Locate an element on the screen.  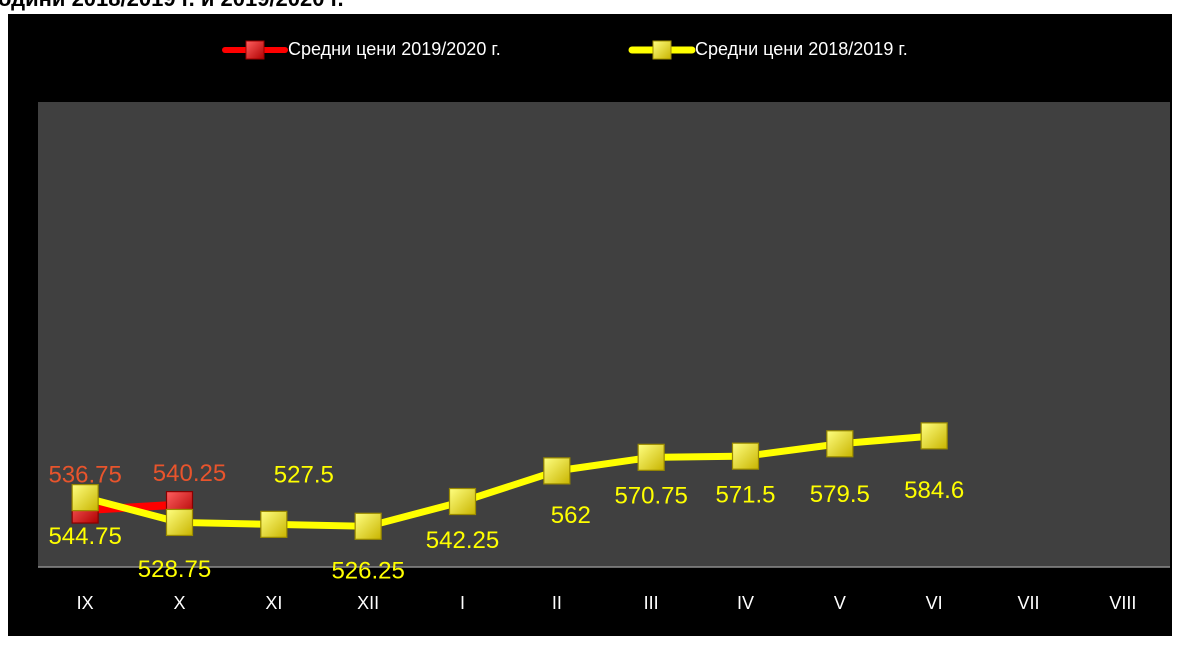
x-tick-label: I is located at coordinates (462, 603).